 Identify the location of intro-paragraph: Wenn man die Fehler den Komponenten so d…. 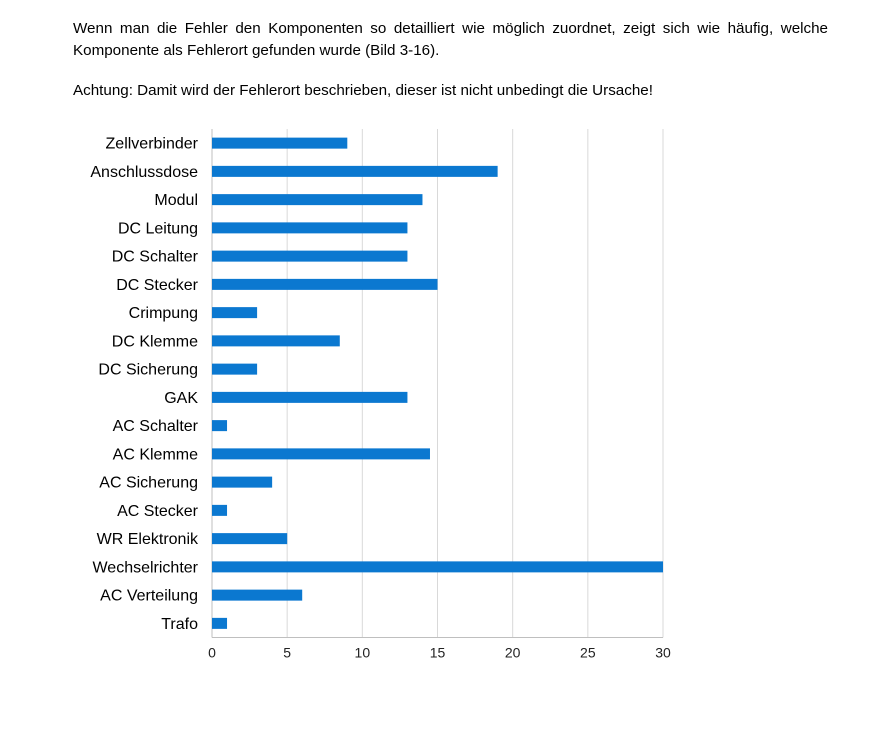
(450, 39).